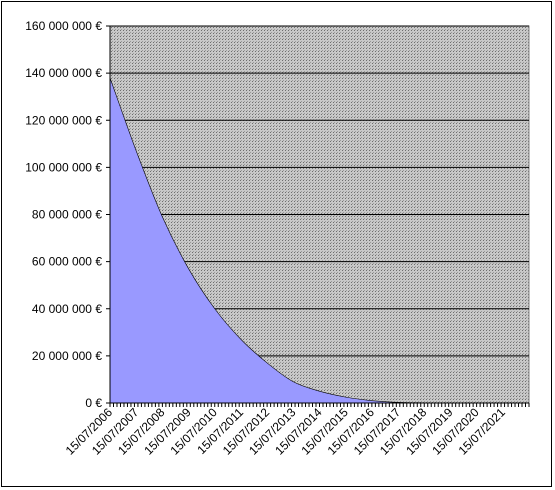 The image size is (555, 490). Describe the element at coordinates (67, 262) in the screenshot. I see `y-tick-label-3: 60 000 000 €` at that location.